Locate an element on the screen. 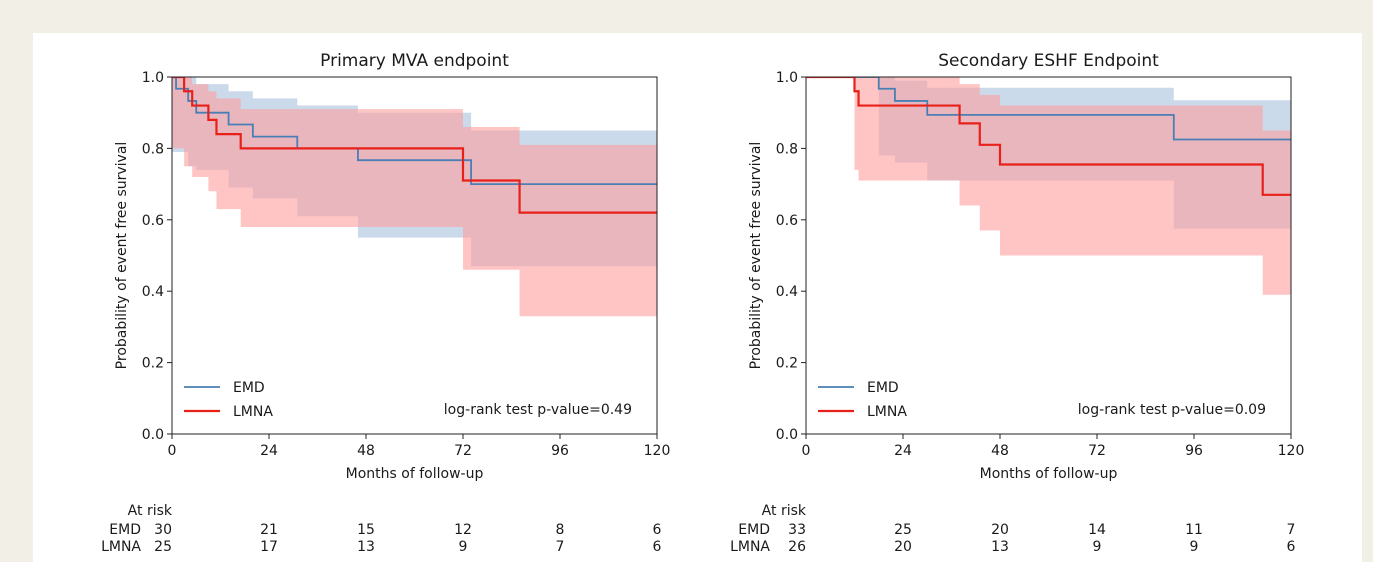 This screenshot has height=562, width=1373. at-risk-value: 26 is located at coordinates (797, 547).